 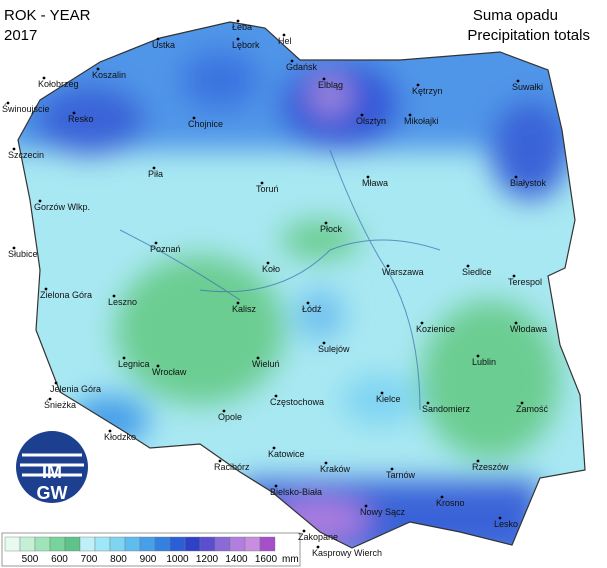 I want to click on city-label: Ustka, so click(x=163, y=45).